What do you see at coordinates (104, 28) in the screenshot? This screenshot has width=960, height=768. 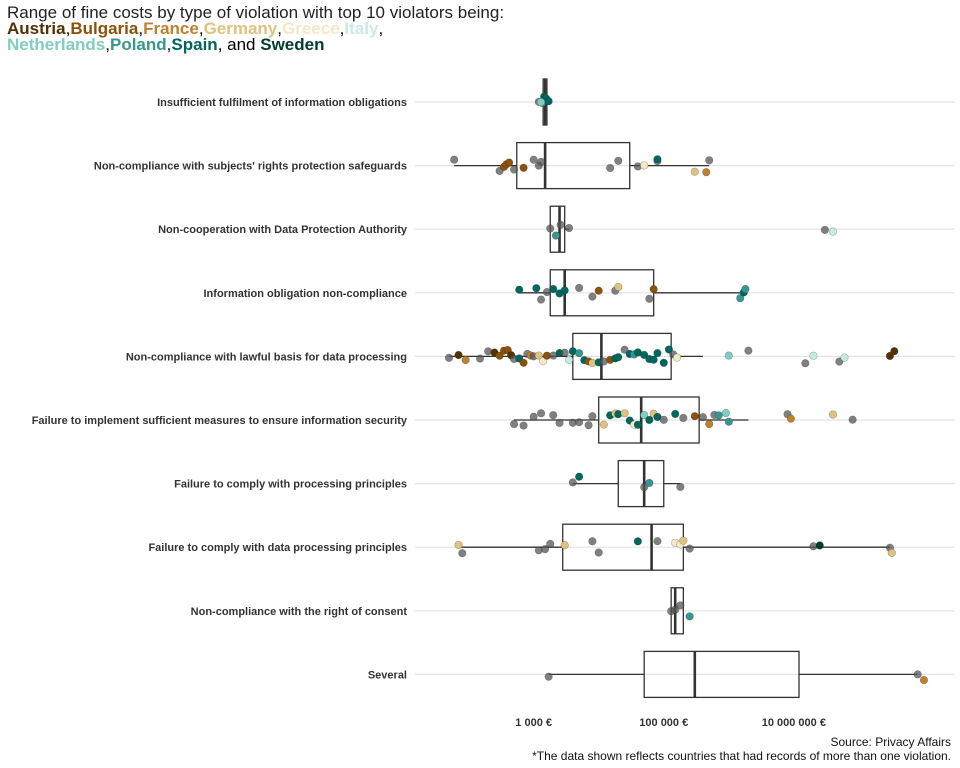 I see `title-country-bulgaria: Bulgaria` at bounding box center [104, 28].